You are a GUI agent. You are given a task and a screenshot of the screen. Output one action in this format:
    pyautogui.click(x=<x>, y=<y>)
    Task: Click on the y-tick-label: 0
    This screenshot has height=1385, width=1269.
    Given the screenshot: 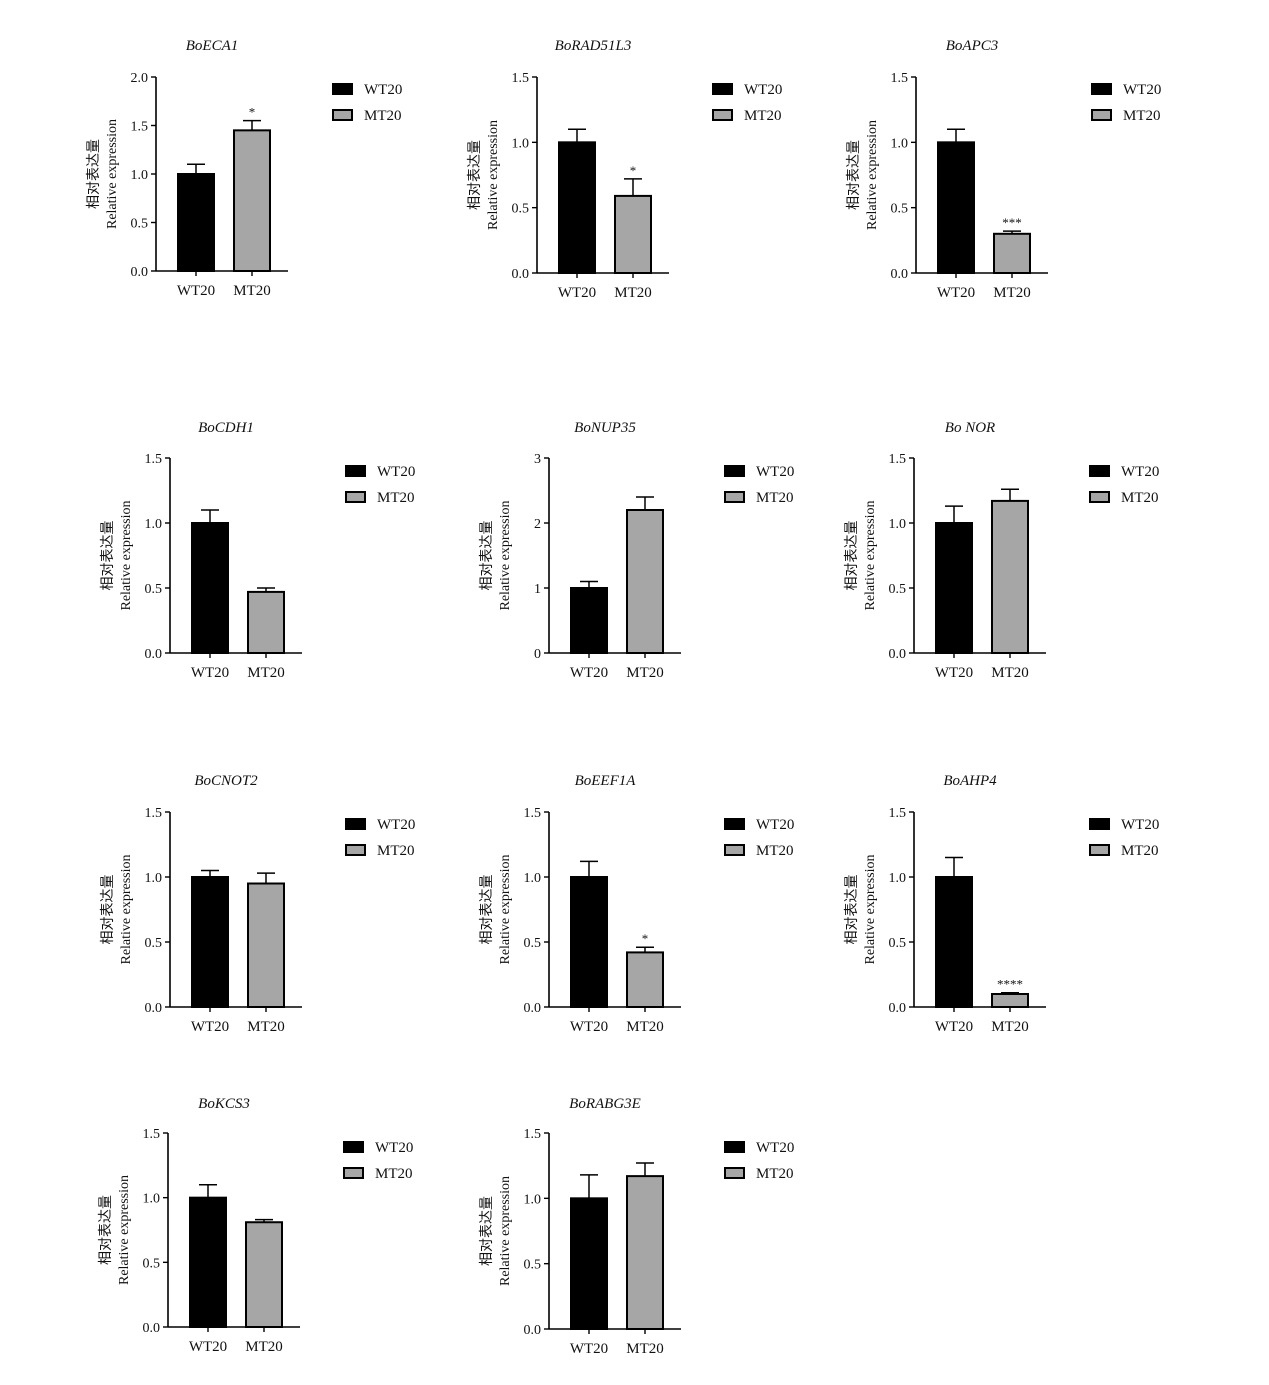 What is the action you would take?
    pyautogui.click(x=537, y=654)
    